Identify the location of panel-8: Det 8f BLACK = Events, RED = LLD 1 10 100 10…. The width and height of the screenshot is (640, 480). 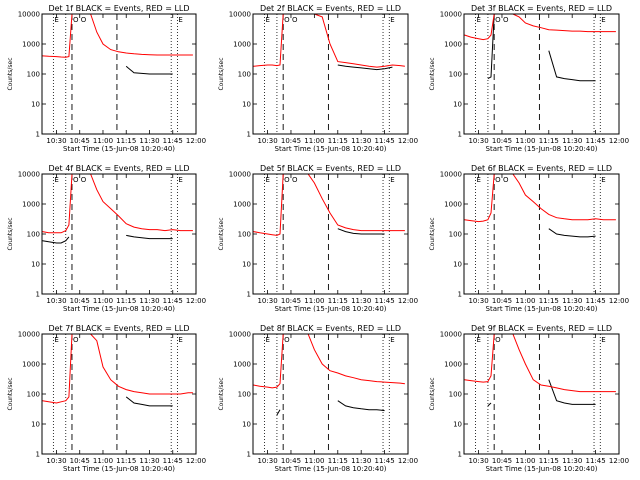
(318, 398).